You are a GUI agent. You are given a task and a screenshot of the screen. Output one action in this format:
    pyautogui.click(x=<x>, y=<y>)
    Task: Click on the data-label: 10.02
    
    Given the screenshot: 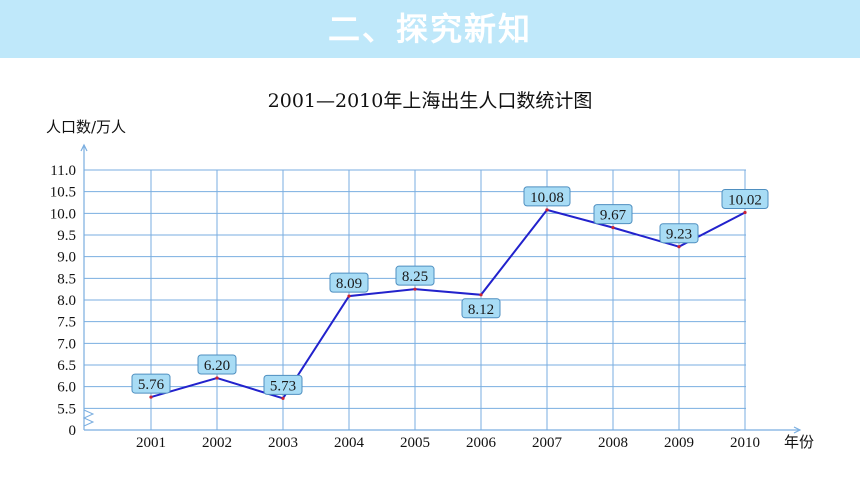 What is the action you would take?
    pyautogui.click(x=745, y=198)
    